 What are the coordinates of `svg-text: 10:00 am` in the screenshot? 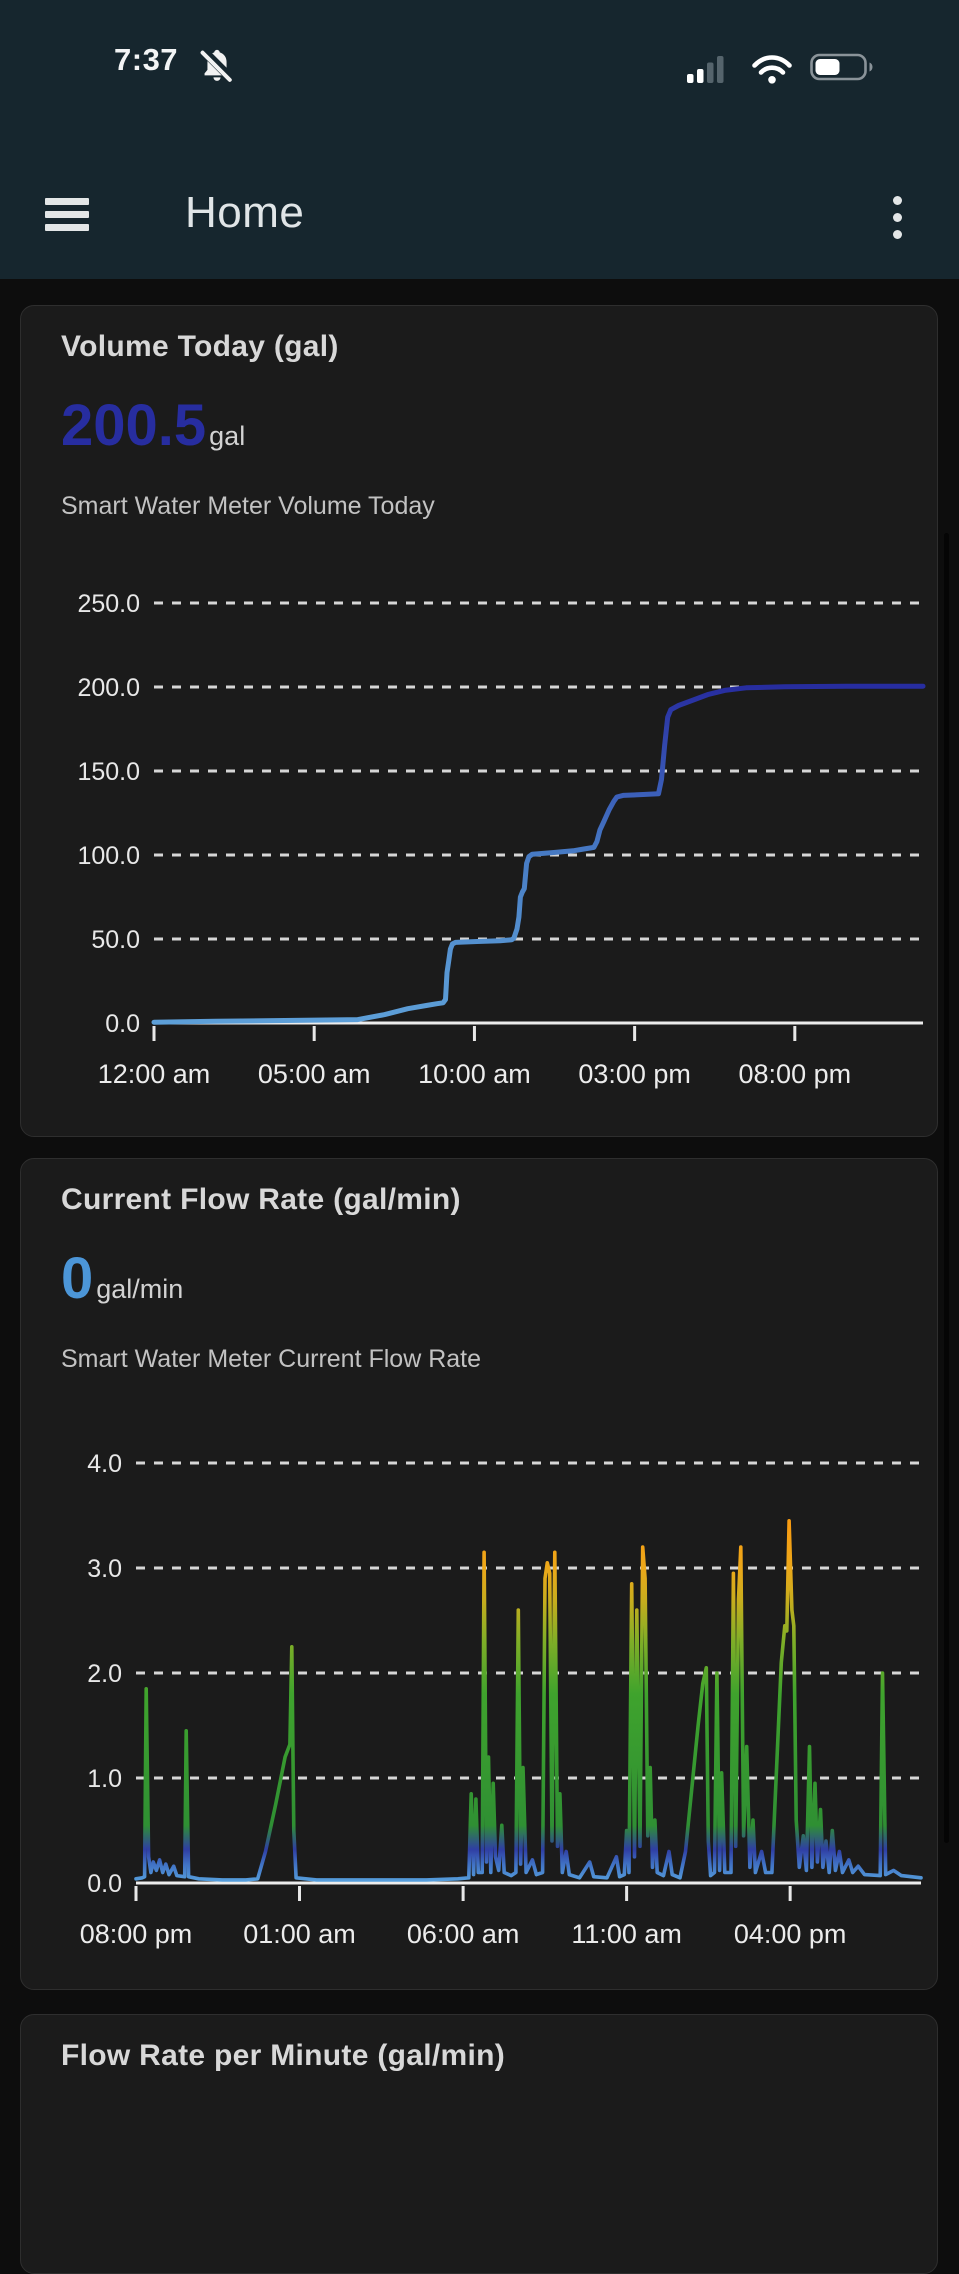 It's located at (474, 1074).